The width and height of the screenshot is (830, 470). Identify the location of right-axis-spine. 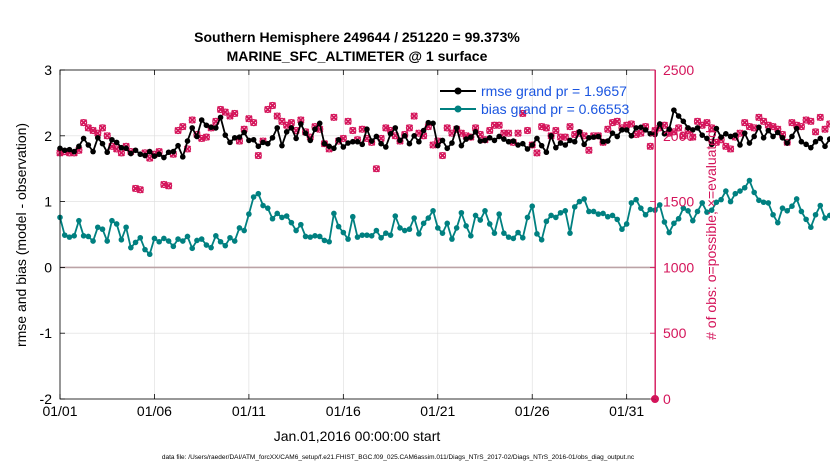
(655, 234).